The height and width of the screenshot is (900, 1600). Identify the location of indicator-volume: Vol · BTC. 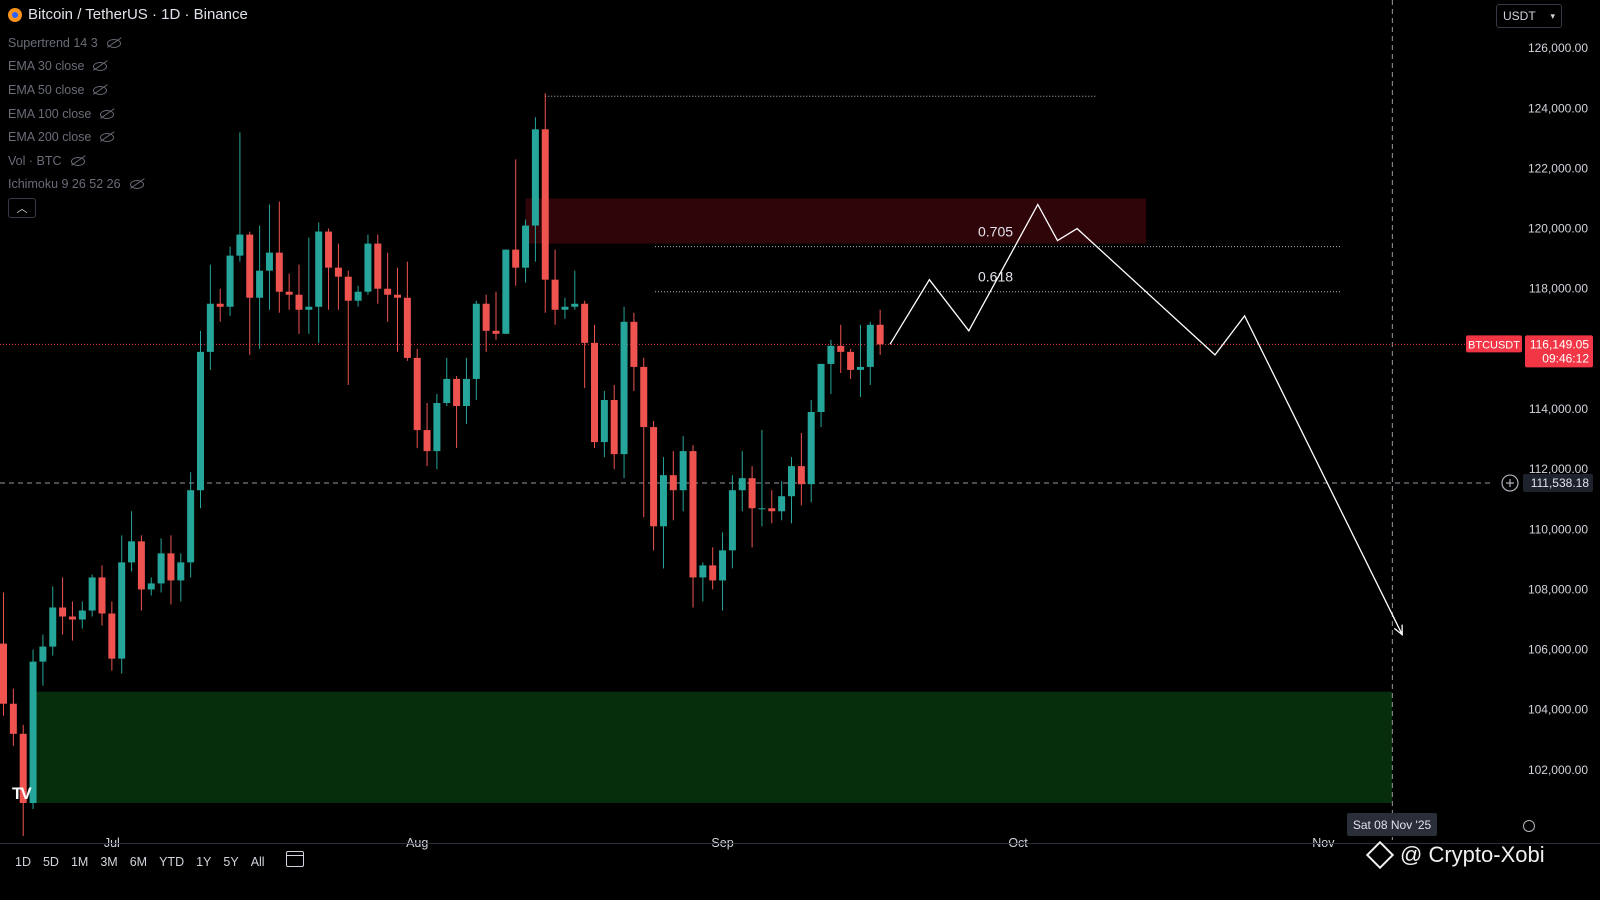
(76, 161).